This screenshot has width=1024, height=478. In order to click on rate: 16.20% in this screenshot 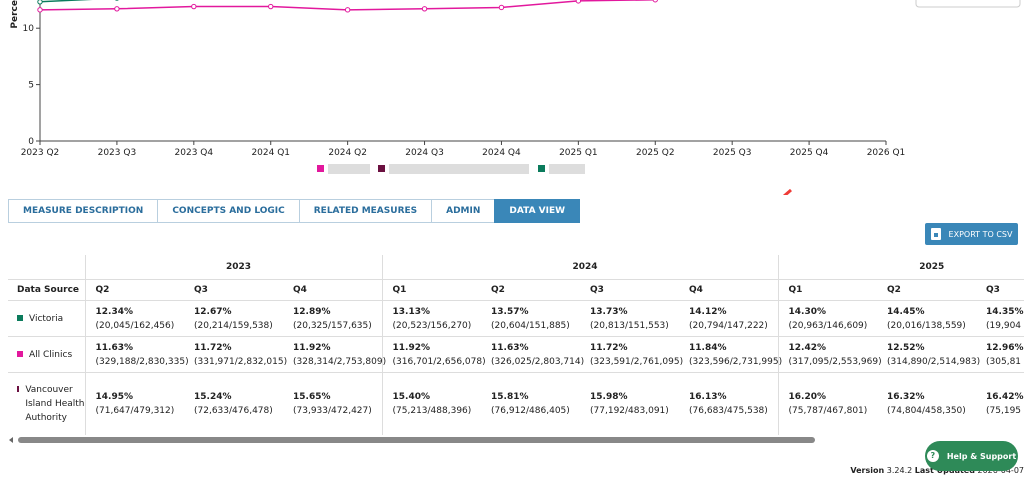, I will do `click(807, 396)`.